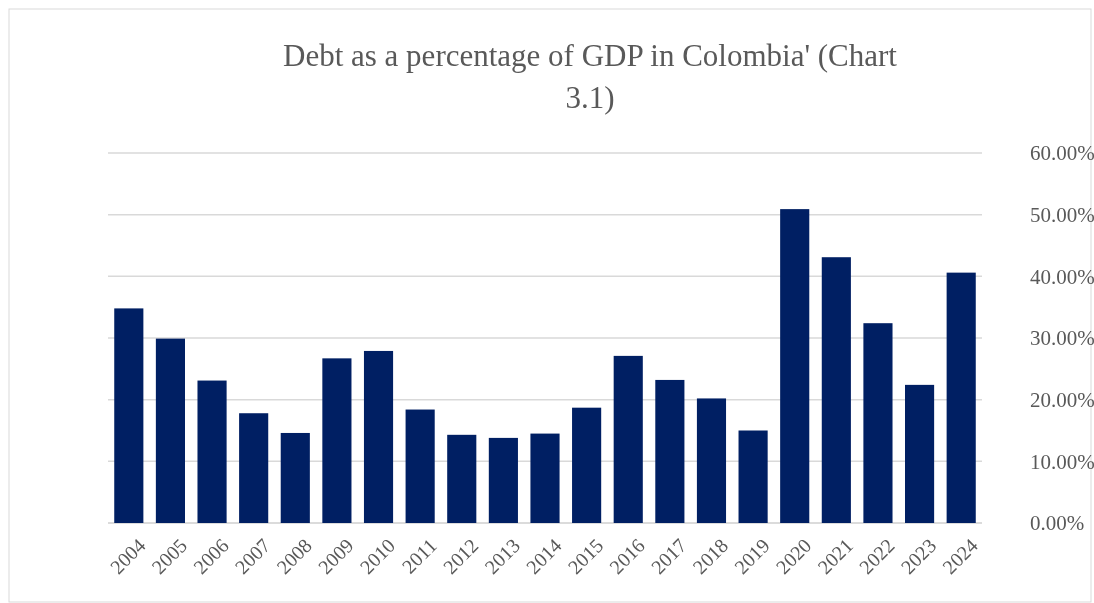  I want to click on y-tick-label: 60.00%, so click(1062, 153).